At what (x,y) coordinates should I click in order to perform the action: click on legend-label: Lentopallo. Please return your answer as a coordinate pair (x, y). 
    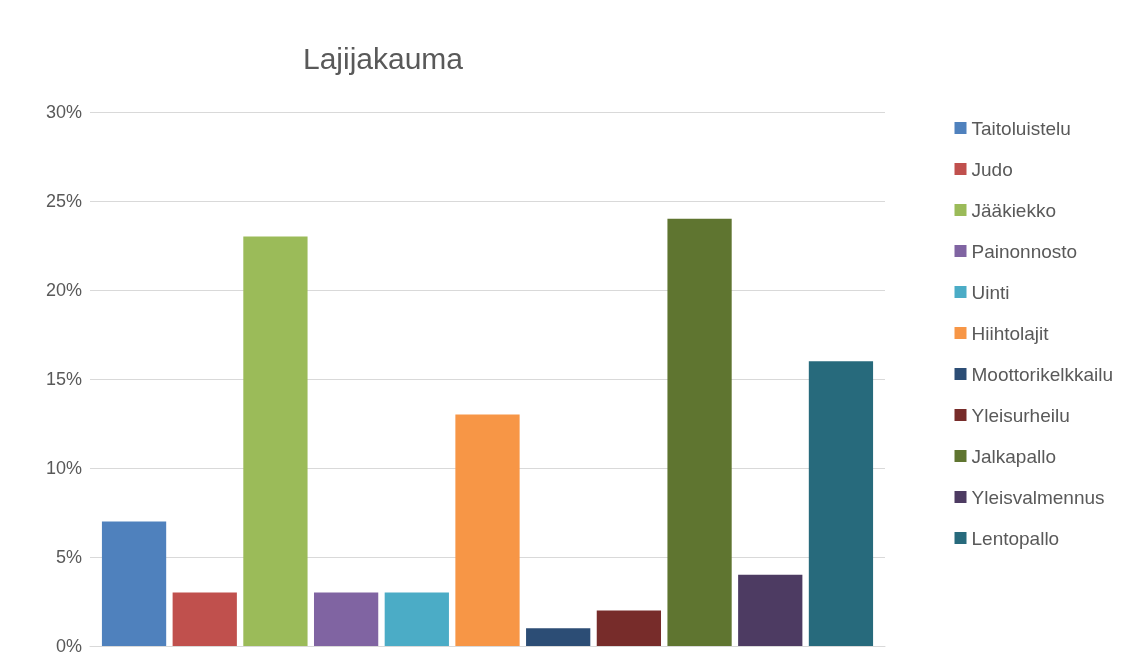
    Looking at the image, I should click on (1015, 538).